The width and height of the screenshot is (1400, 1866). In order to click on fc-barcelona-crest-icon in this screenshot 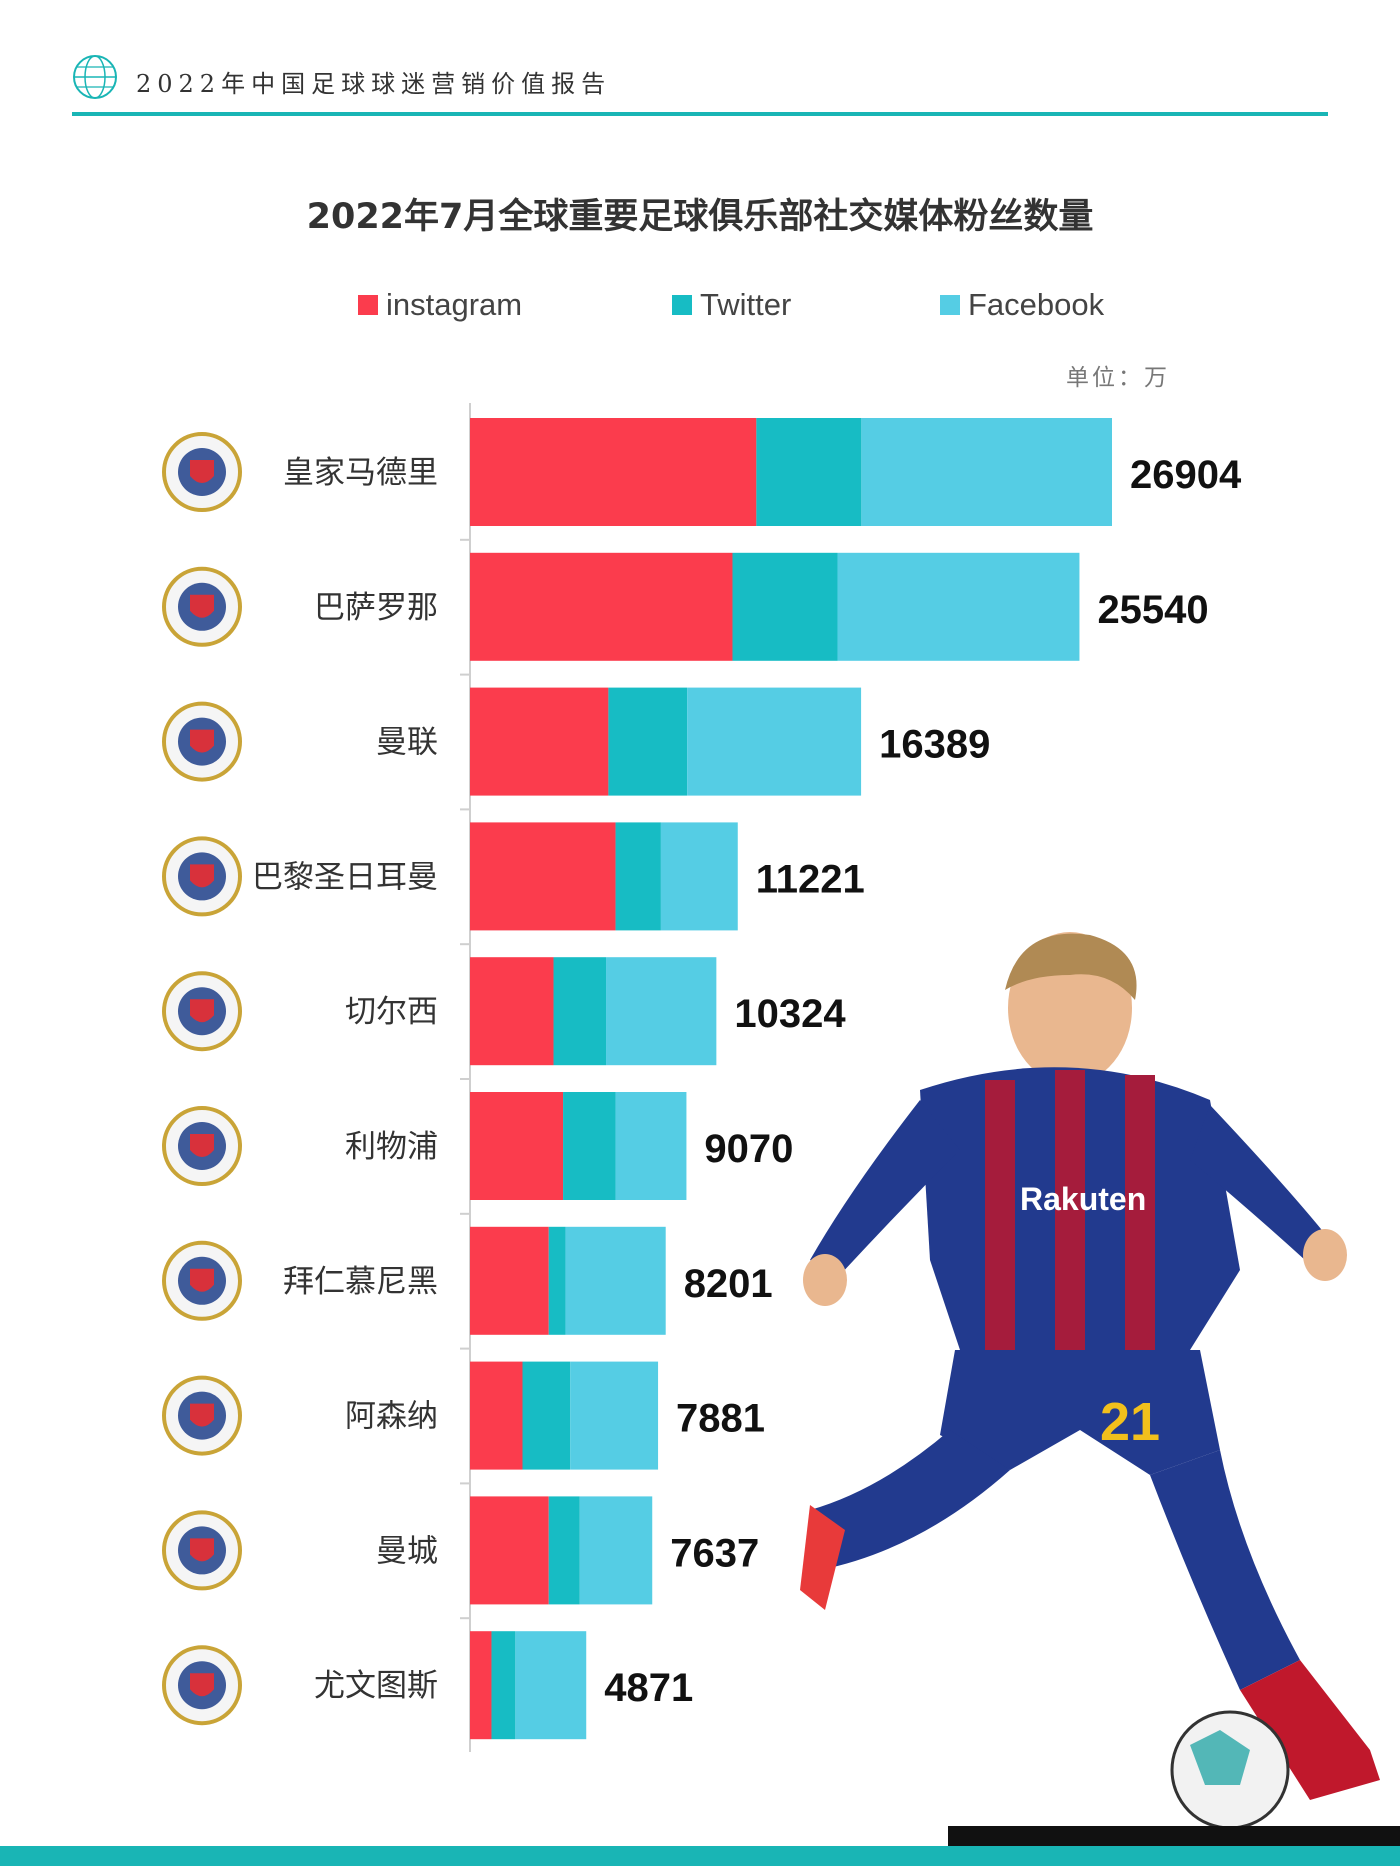, I will do `click(202, 606)`.